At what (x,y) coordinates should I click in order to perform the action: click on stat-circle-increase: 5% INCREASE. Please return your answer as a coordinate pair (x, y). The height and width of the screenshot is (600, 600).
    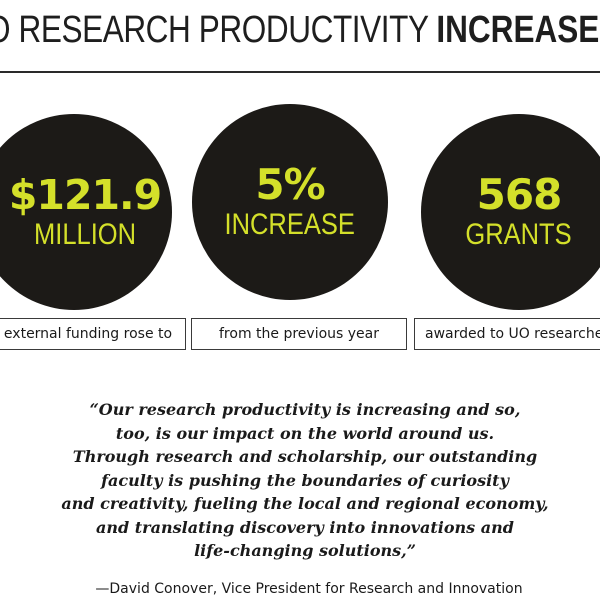
    Looking at the image, I should click on (290, 202).